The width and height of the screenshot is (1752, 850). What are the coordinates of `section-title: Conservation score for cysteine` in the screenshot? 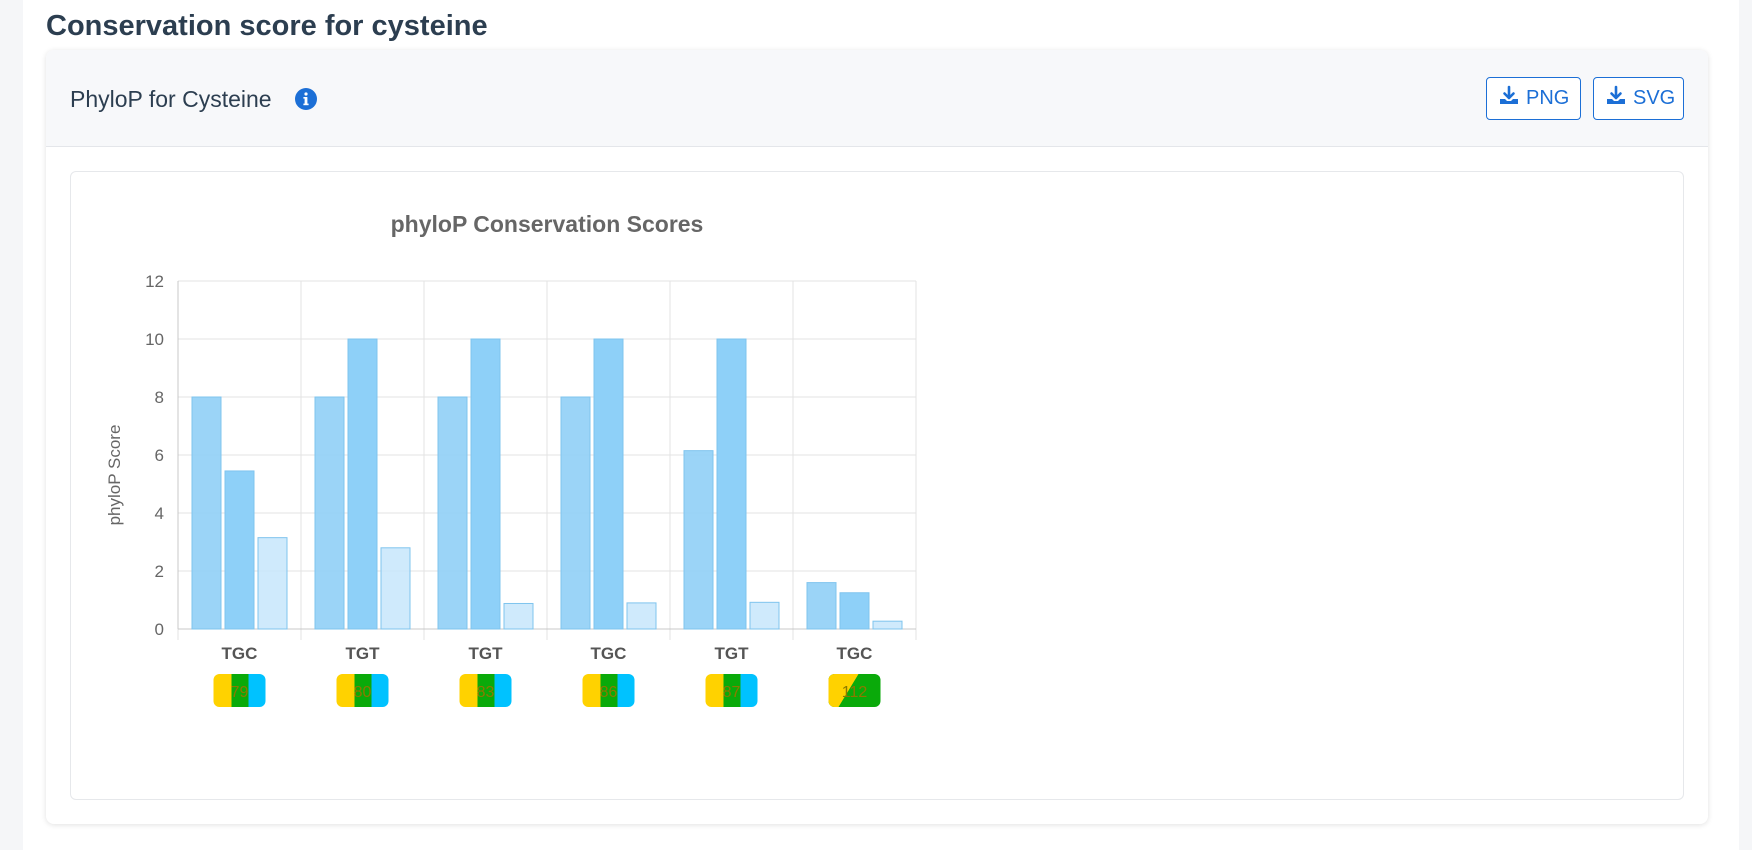 It's located at (267, 26).